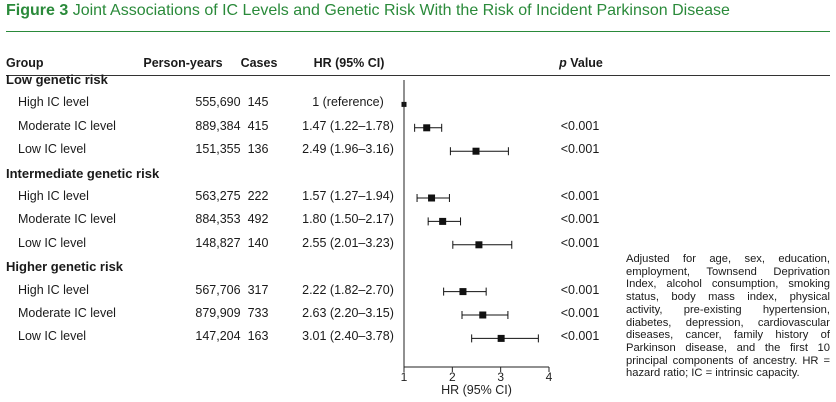 The image size is (836, 402). I want to click on hr-cell: 1 (reference), so click(348, 102).